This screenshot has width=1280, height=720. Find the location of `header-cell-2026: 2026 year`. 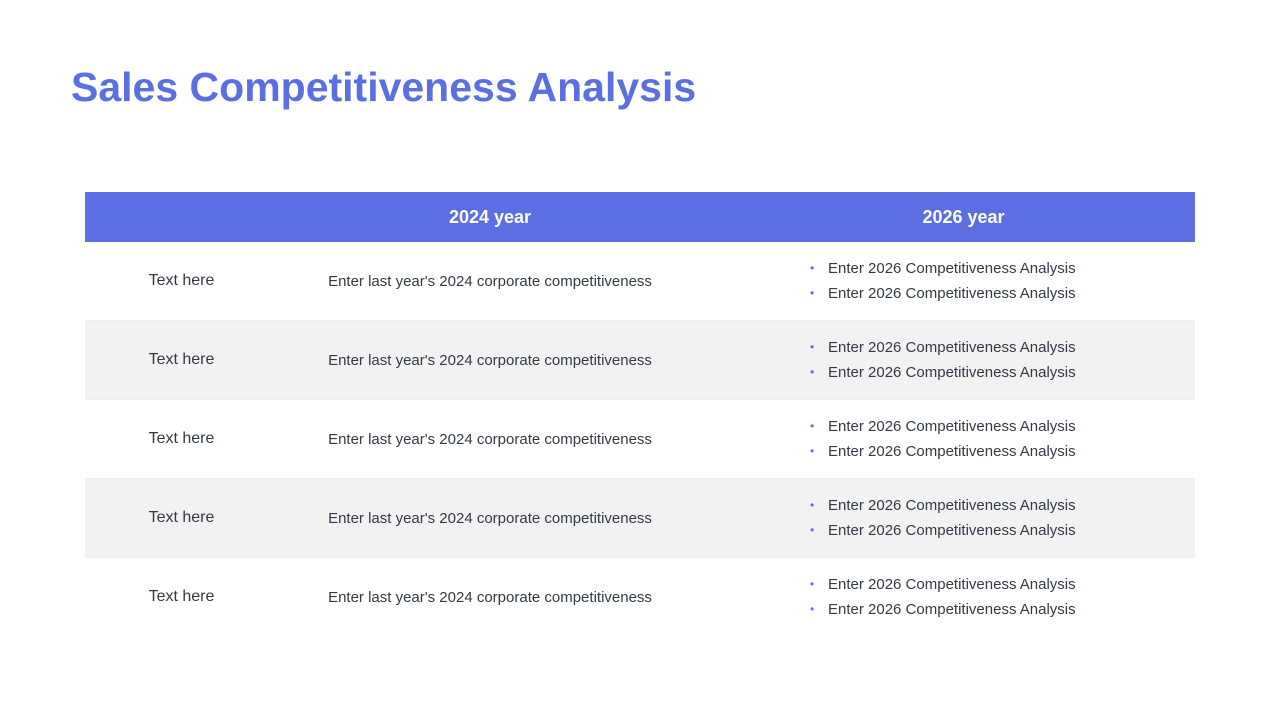

header-cell-2026: 2026 year is located at coordinates (963, 216).